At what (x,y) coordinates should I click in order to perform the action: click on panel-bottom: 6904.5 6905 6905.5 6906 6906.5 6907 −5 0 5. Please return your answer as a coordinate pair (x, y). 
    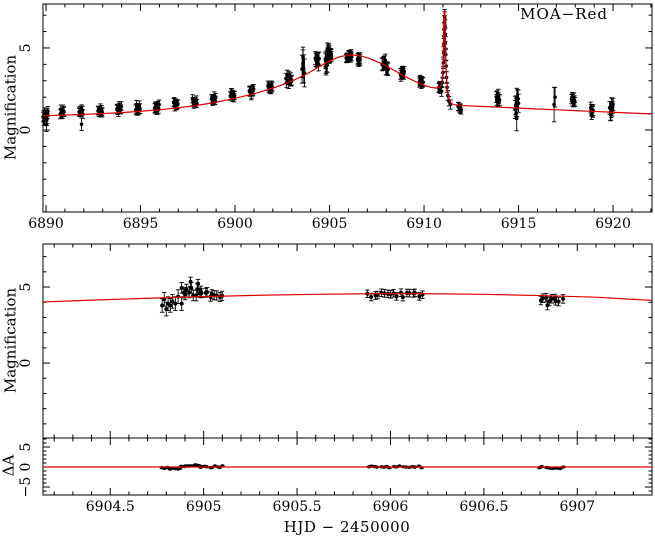
    Looking at the image, I should click on (335, 476).